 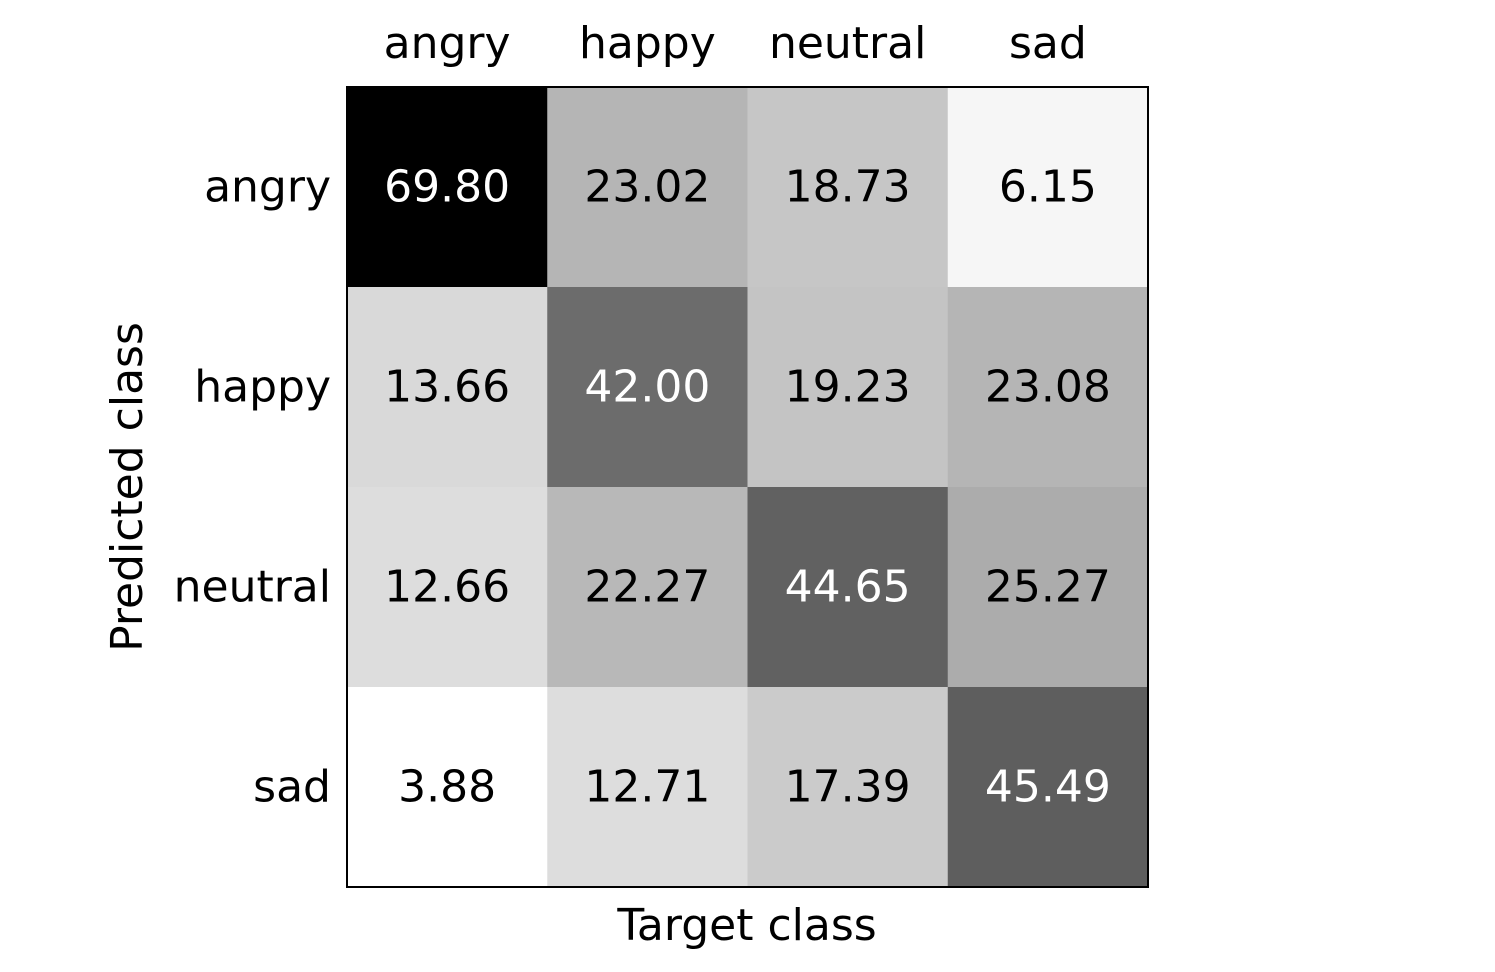 What do you see at coordinates (1048, 43) in the screenshot?
I see `x-tick-label: sad` at bounding box center [1048, 43].